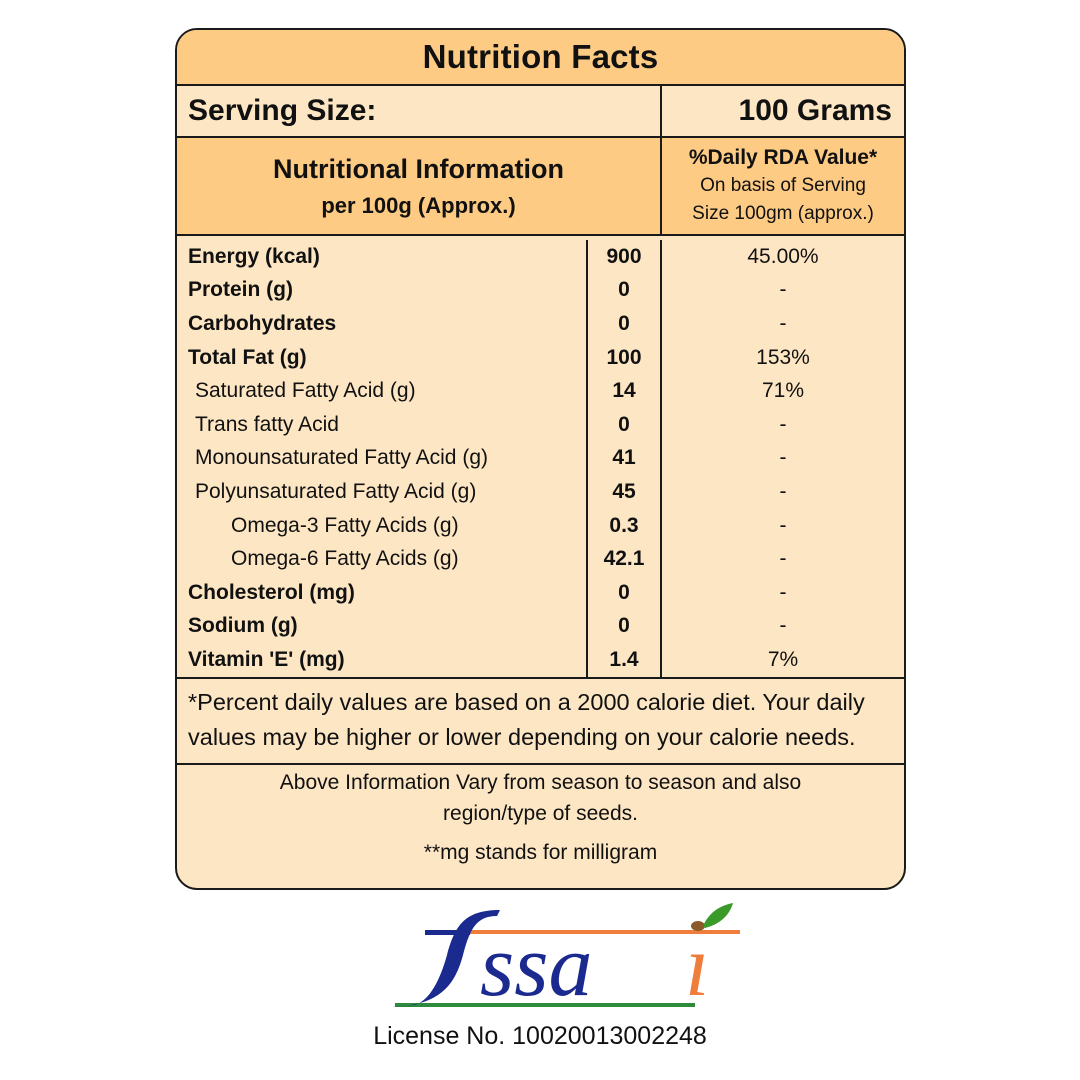  I want to click on nutrient-name: Polyunsaturated Fatty Acid (g), so click(382, 492).